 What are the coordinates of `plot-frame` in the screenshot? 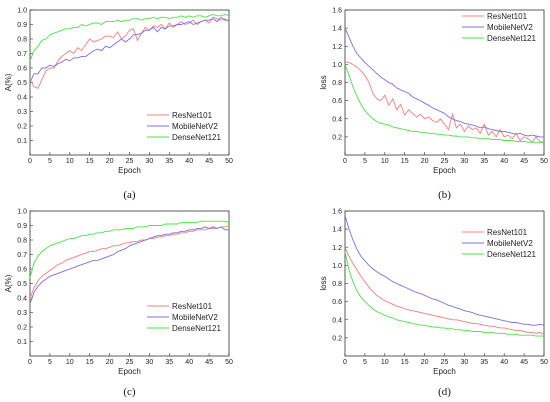 It's located at (129, 283).